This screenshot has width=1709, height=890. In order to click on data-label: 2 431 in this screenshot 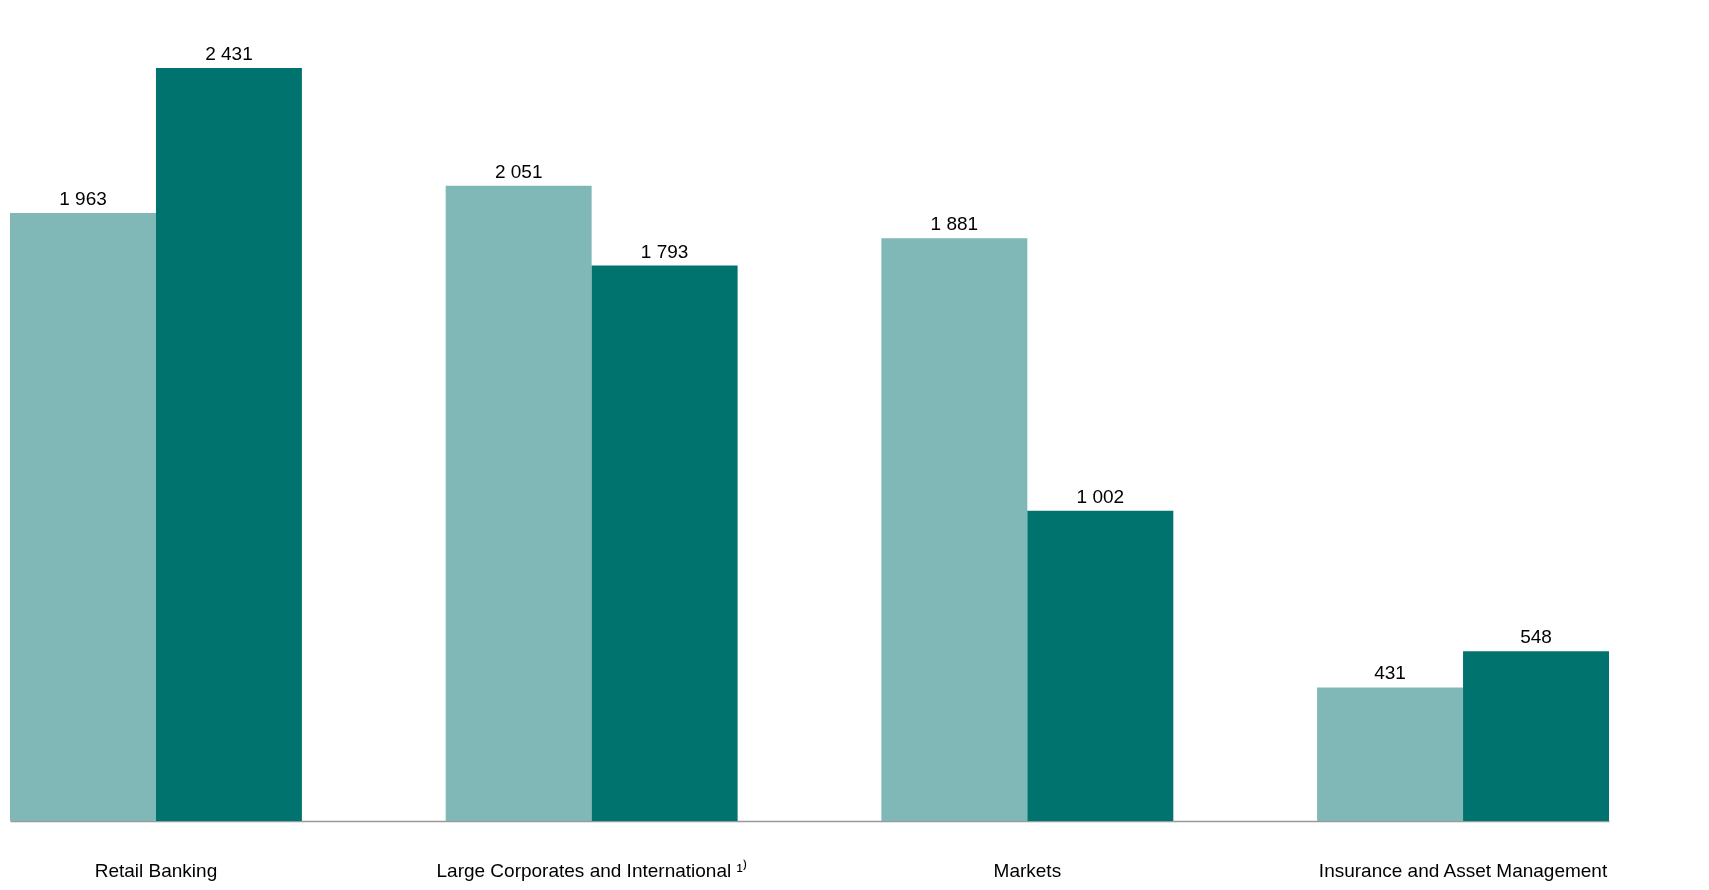, I will do `click(229, 53)`.